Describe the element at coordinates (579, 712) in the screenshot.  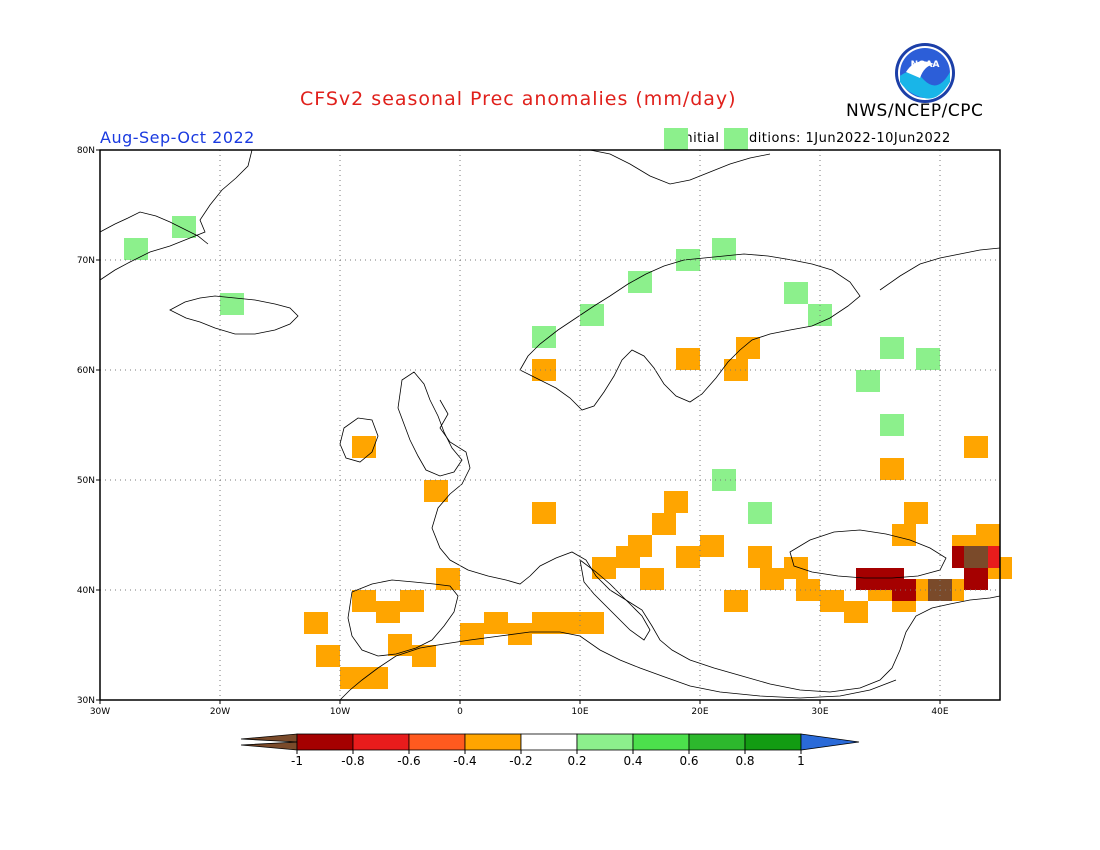
I see `lon-tick-label: 10E` at that location.